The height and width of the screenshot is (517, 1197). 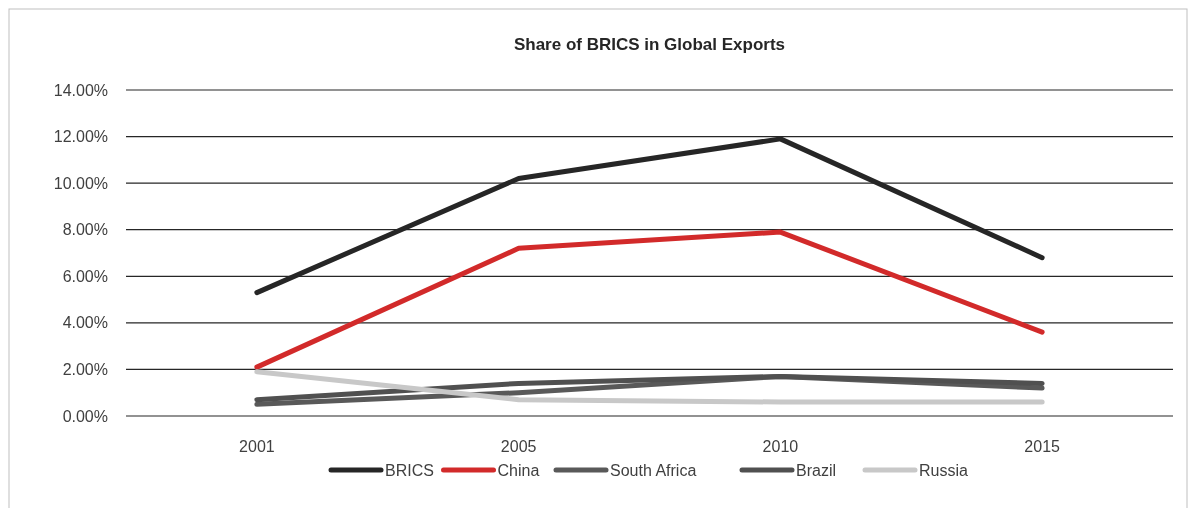 I want to click on y-tick-label: 14.00%, so click(x=80, y=90).